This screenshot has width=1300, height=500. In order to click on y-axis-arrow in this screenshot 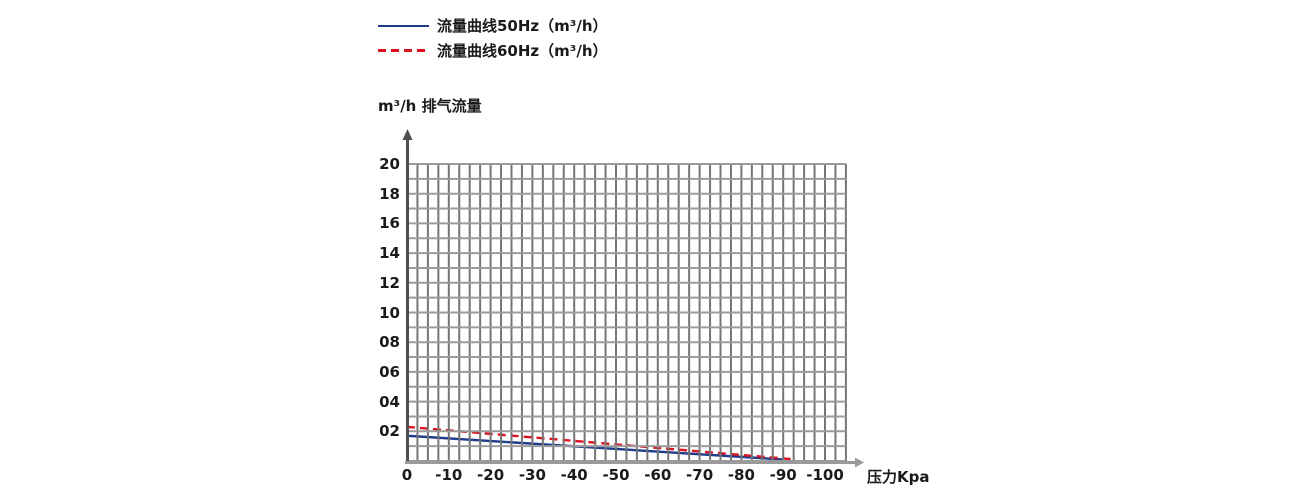, I will do `click(407, 134)`.